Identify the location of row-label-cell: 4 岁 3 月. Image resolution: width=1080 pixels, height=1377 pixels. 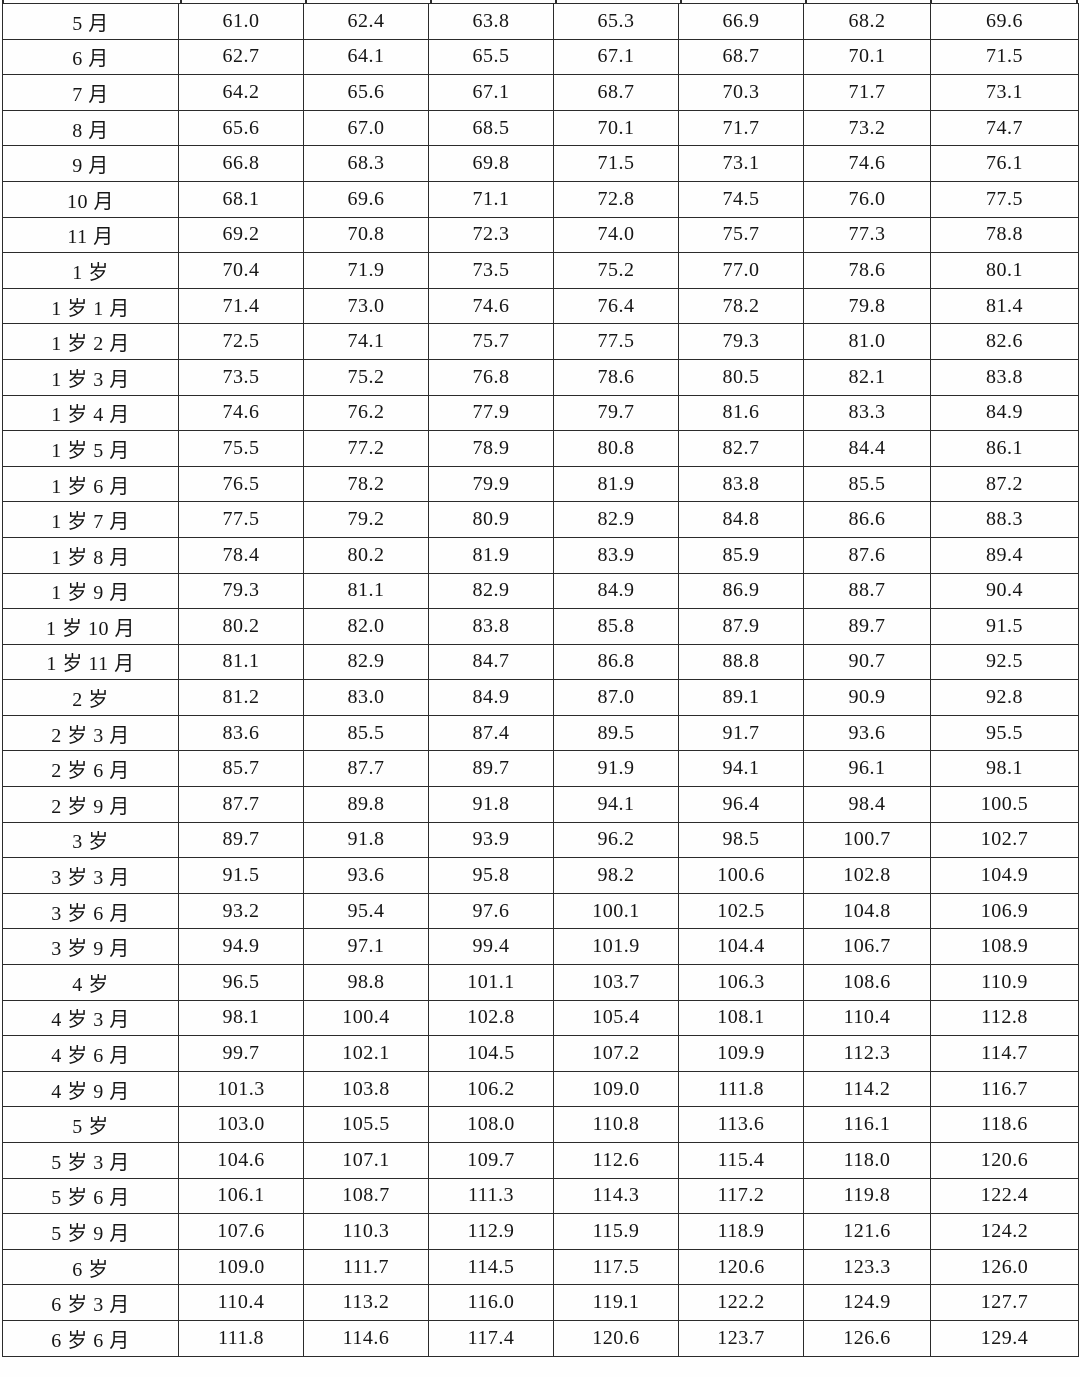
(90, 1018).